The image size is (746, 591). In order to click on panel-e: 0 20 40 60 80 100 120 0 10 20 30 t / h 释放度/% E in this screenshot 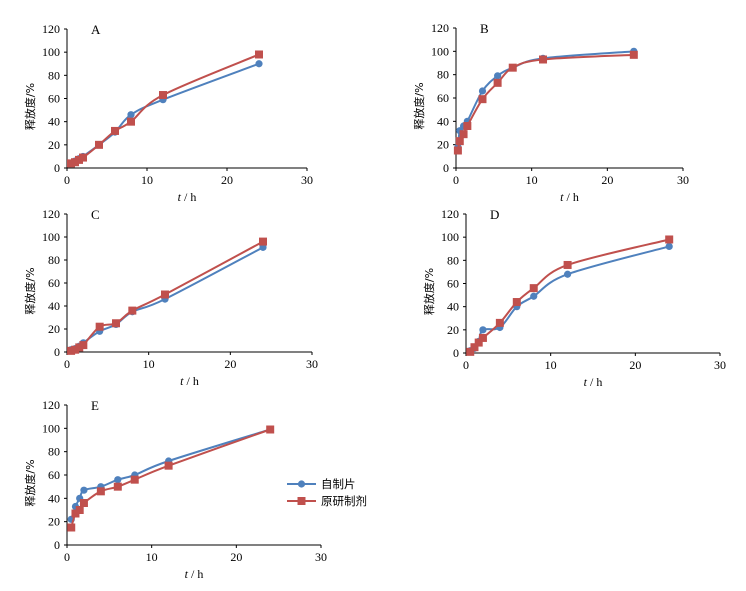, I will do `click(175, 489)`.